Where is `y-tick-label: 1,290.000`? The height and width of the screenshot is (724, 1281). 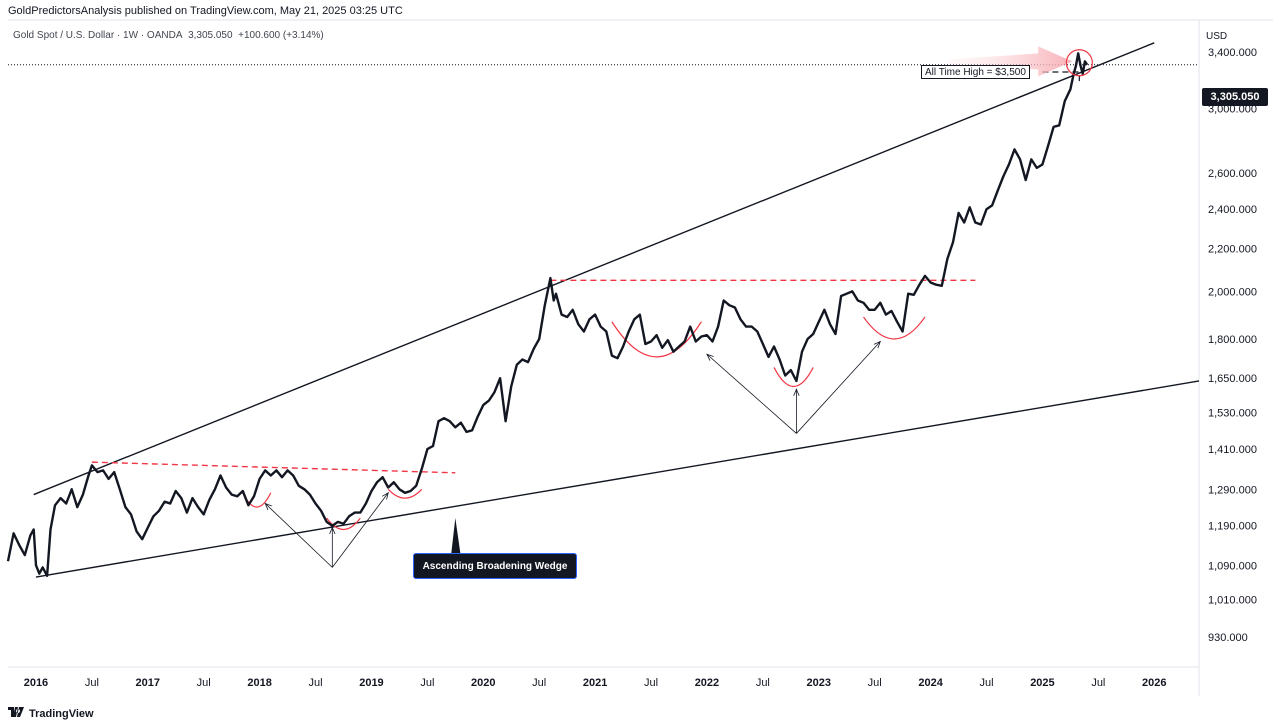
y-tick-label: 1,290.000 is located at coordinates (1232, 490).